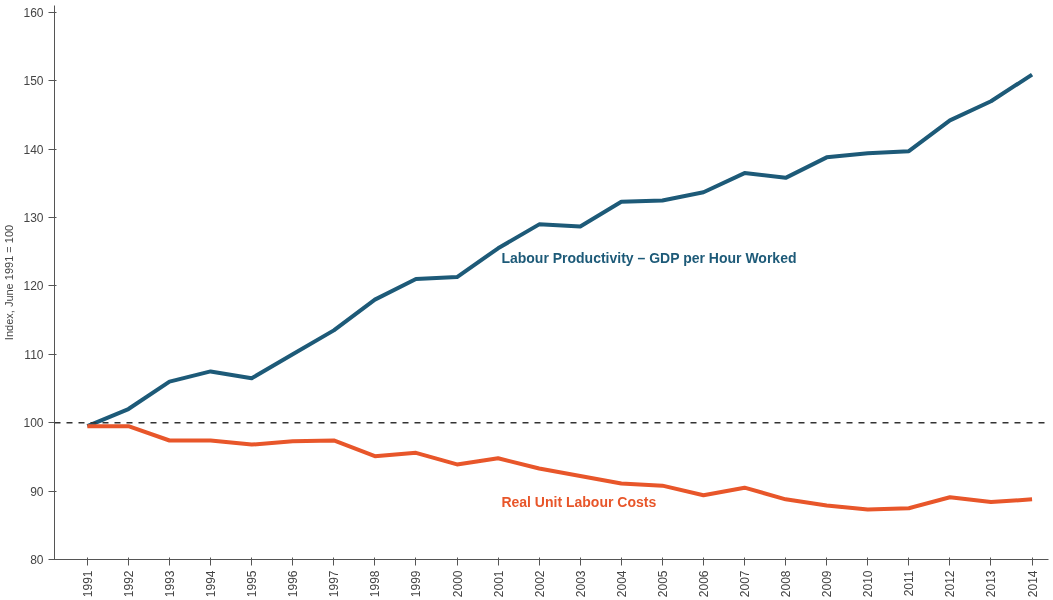 The width and height of the screenshot is (1053, 600). Describe the element at coordinates (334, 584) in the screenshot. I see `x-tick-label: 1997` at that location.